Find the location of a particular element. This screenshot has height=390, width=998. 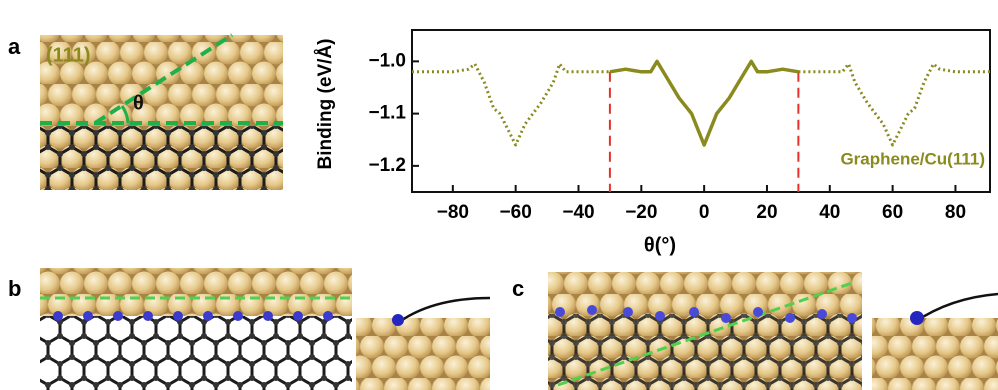

panel-c-image is located at coordinates (773, 331).